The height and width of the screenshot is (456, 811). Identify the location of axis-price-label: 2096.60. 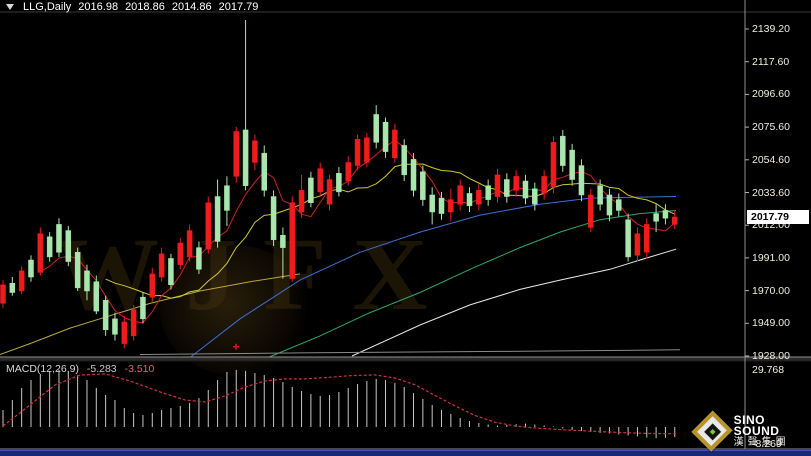
(771, 94).